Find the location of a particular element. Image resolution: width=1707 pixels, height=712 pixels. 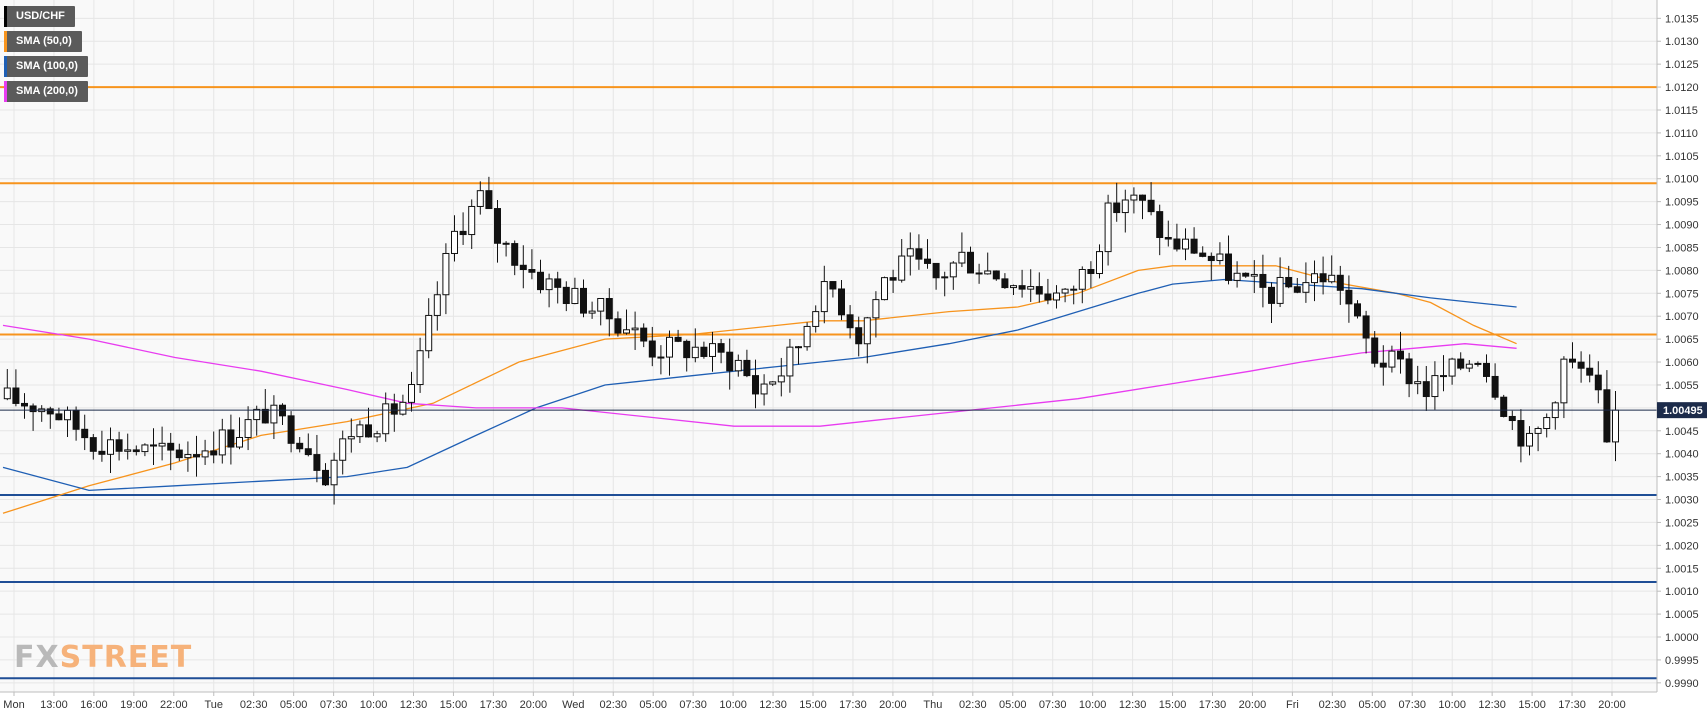

y-tick-label: 1.0045 is located at coordinates (1682, 432).